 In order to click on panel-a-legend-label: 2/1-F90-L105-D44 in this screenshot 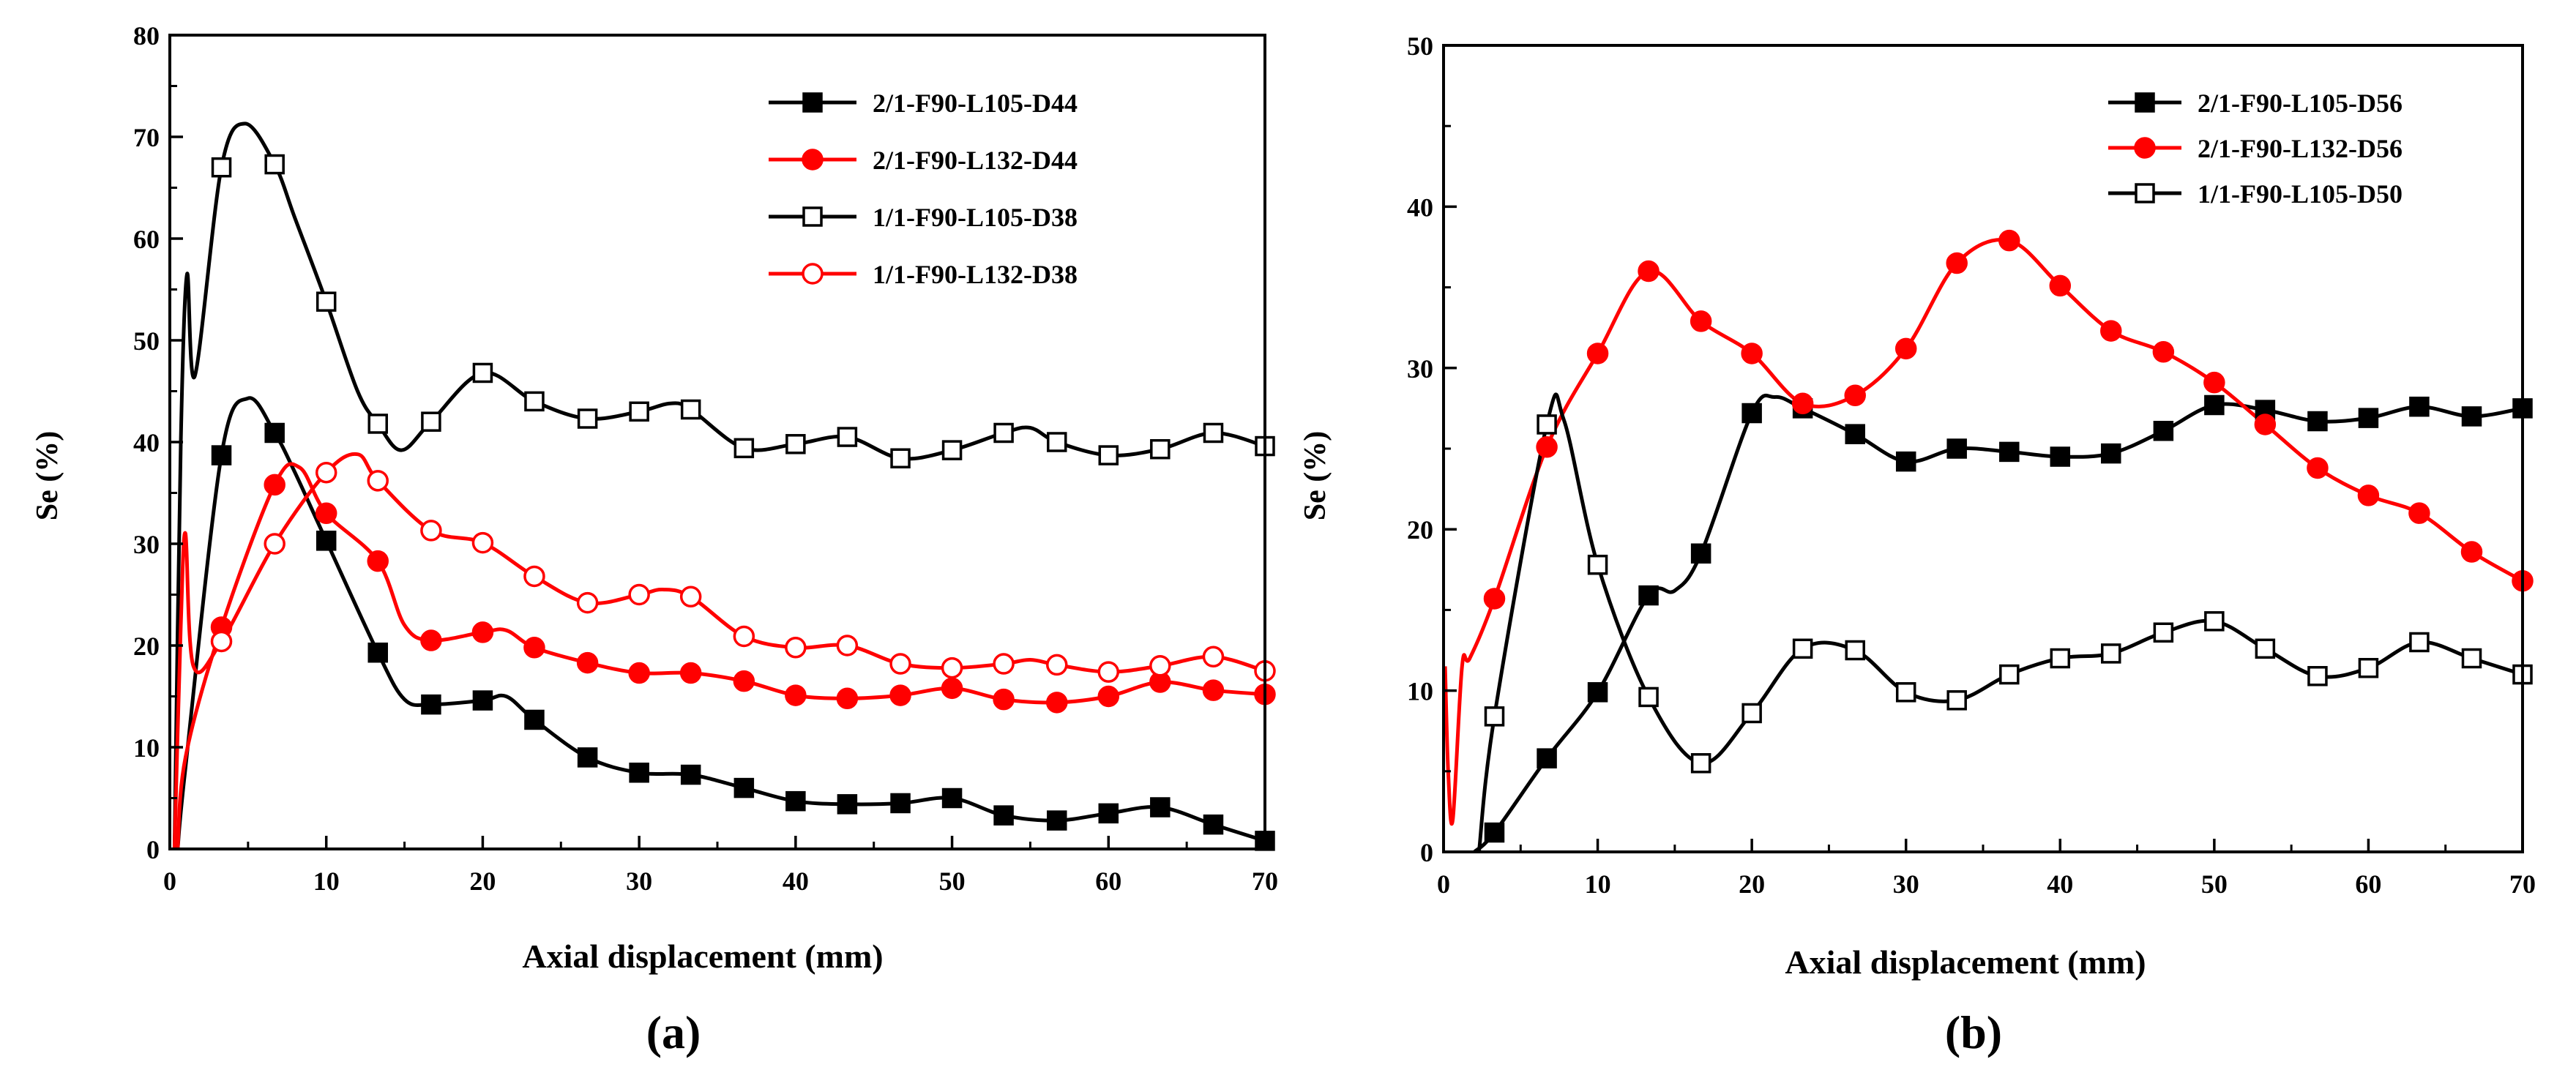, I will do `click(975, 103)`.